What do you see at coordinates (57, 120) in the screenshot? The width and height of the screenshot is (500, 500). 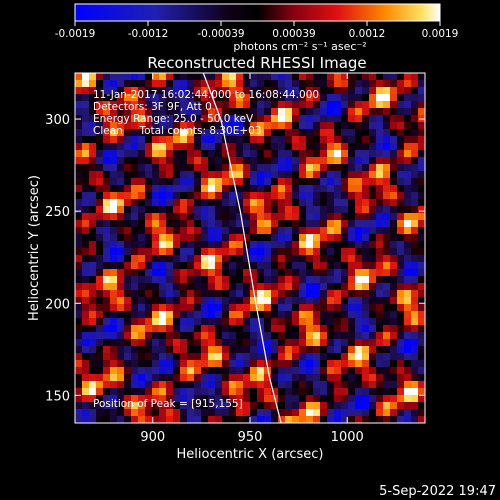 I see `y-tick-label: 300` at bounding box center [57, 120].